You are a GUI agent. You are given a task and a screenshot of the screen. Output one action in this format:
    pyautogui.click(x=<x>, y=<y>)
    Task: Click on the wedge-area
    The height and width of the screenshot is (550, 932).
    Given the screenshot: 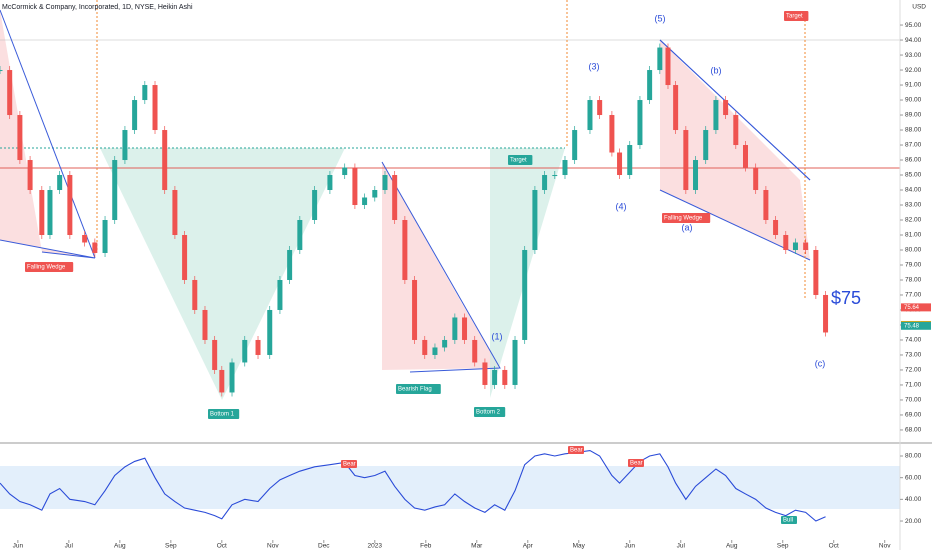 What is the action you would take?
    pyautogui.click(x=735, y=150)
    